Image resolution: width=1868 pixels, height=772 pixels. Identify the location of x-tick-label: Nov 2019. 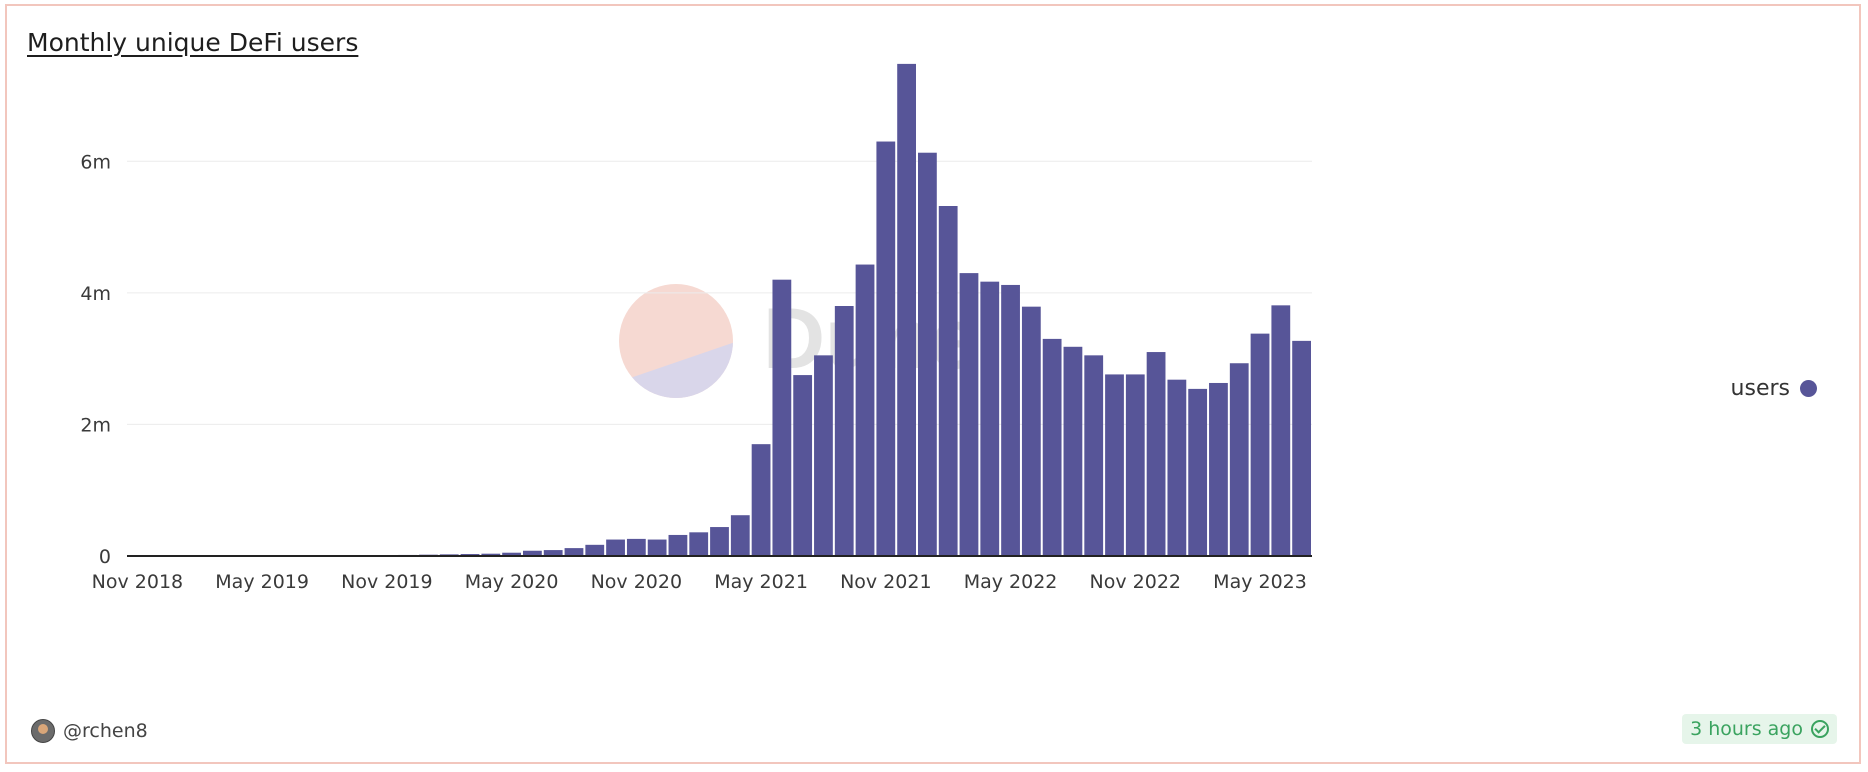
(386, 582).